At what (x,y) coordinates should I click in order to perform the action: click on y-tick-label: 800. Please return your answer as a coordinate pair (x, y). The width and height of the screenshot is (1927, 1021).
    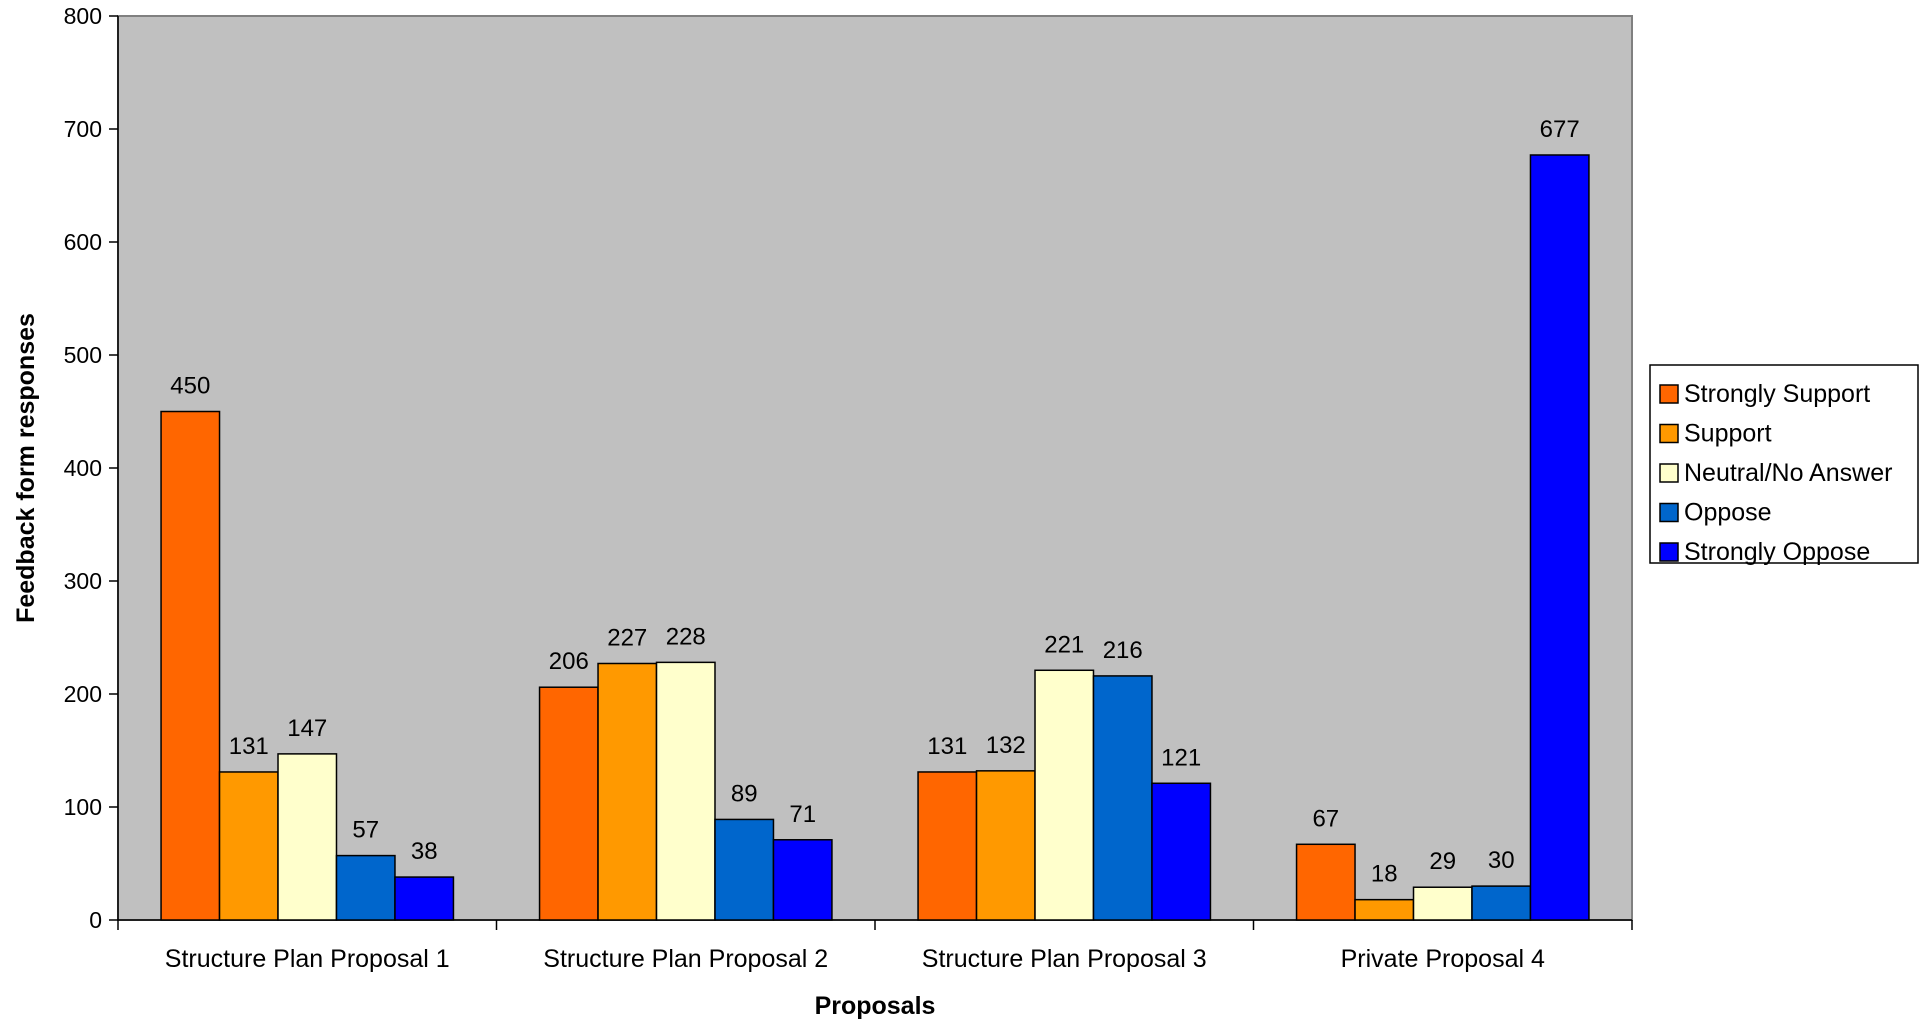
    Looking at the image, I should click on (83, 16).